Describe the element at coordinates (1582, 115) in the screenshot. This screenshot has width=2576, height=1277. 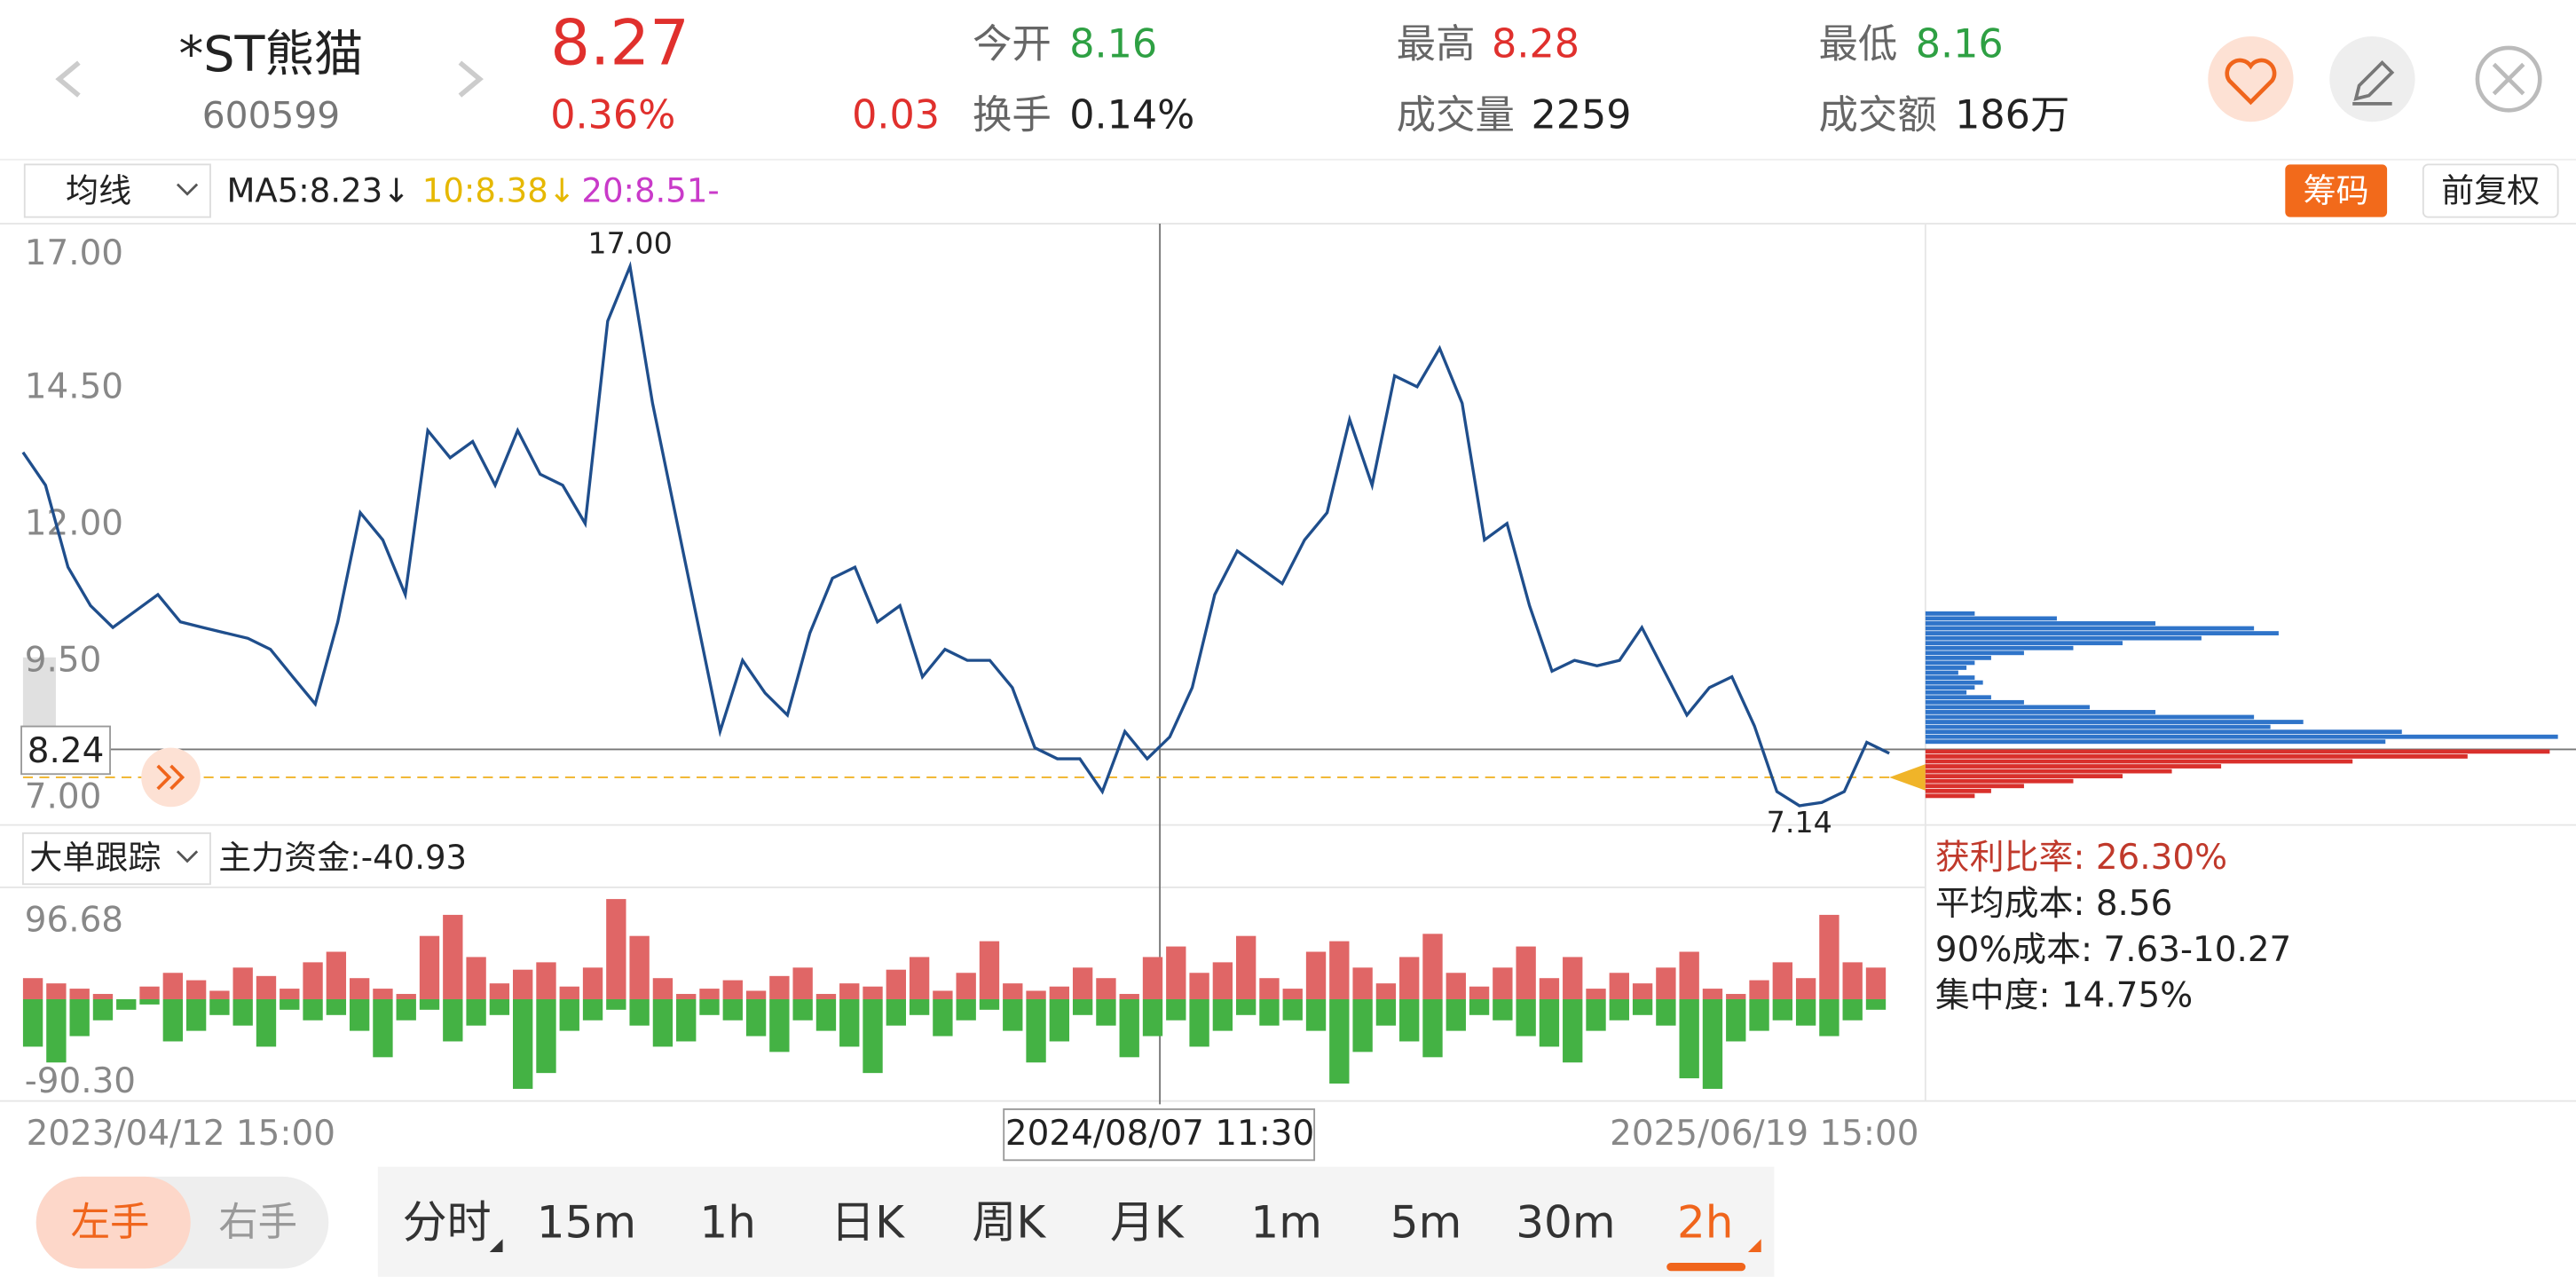
I see `stat-value: 2259` at that location.